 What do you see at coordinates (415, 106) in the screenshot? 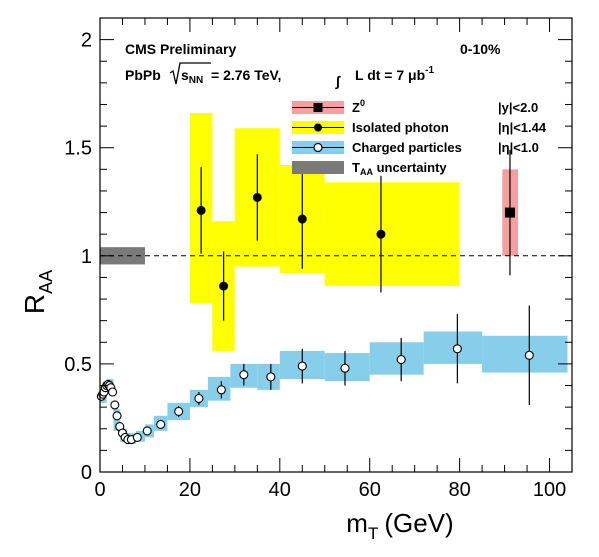
I see `legend-item-z0: Z0 |y|<2.0` at bounding box center [415, 106].